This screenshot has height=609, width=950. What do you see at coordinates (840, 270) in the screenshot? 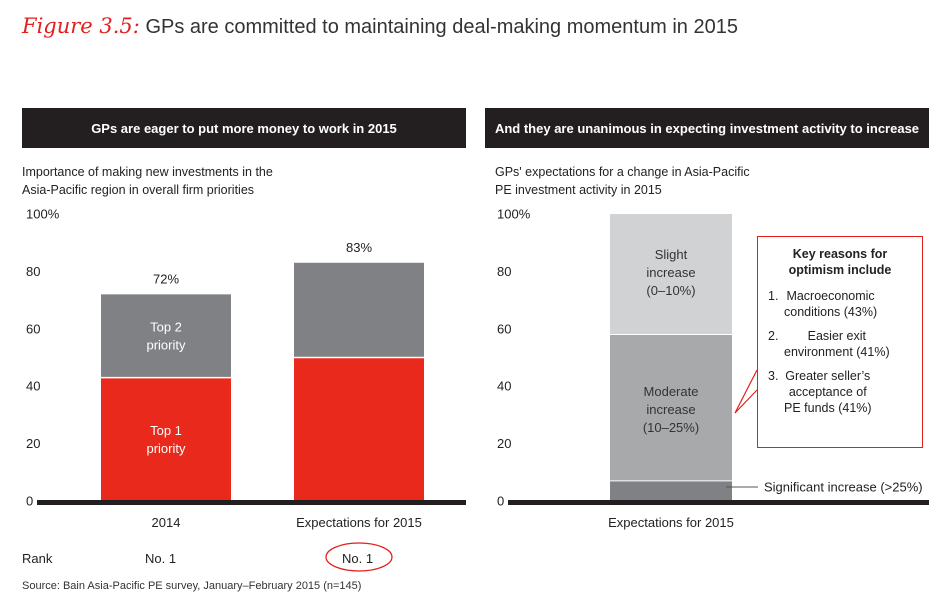
I see `callout-title-line-2: optimism include` at bounding box center [840, 270].